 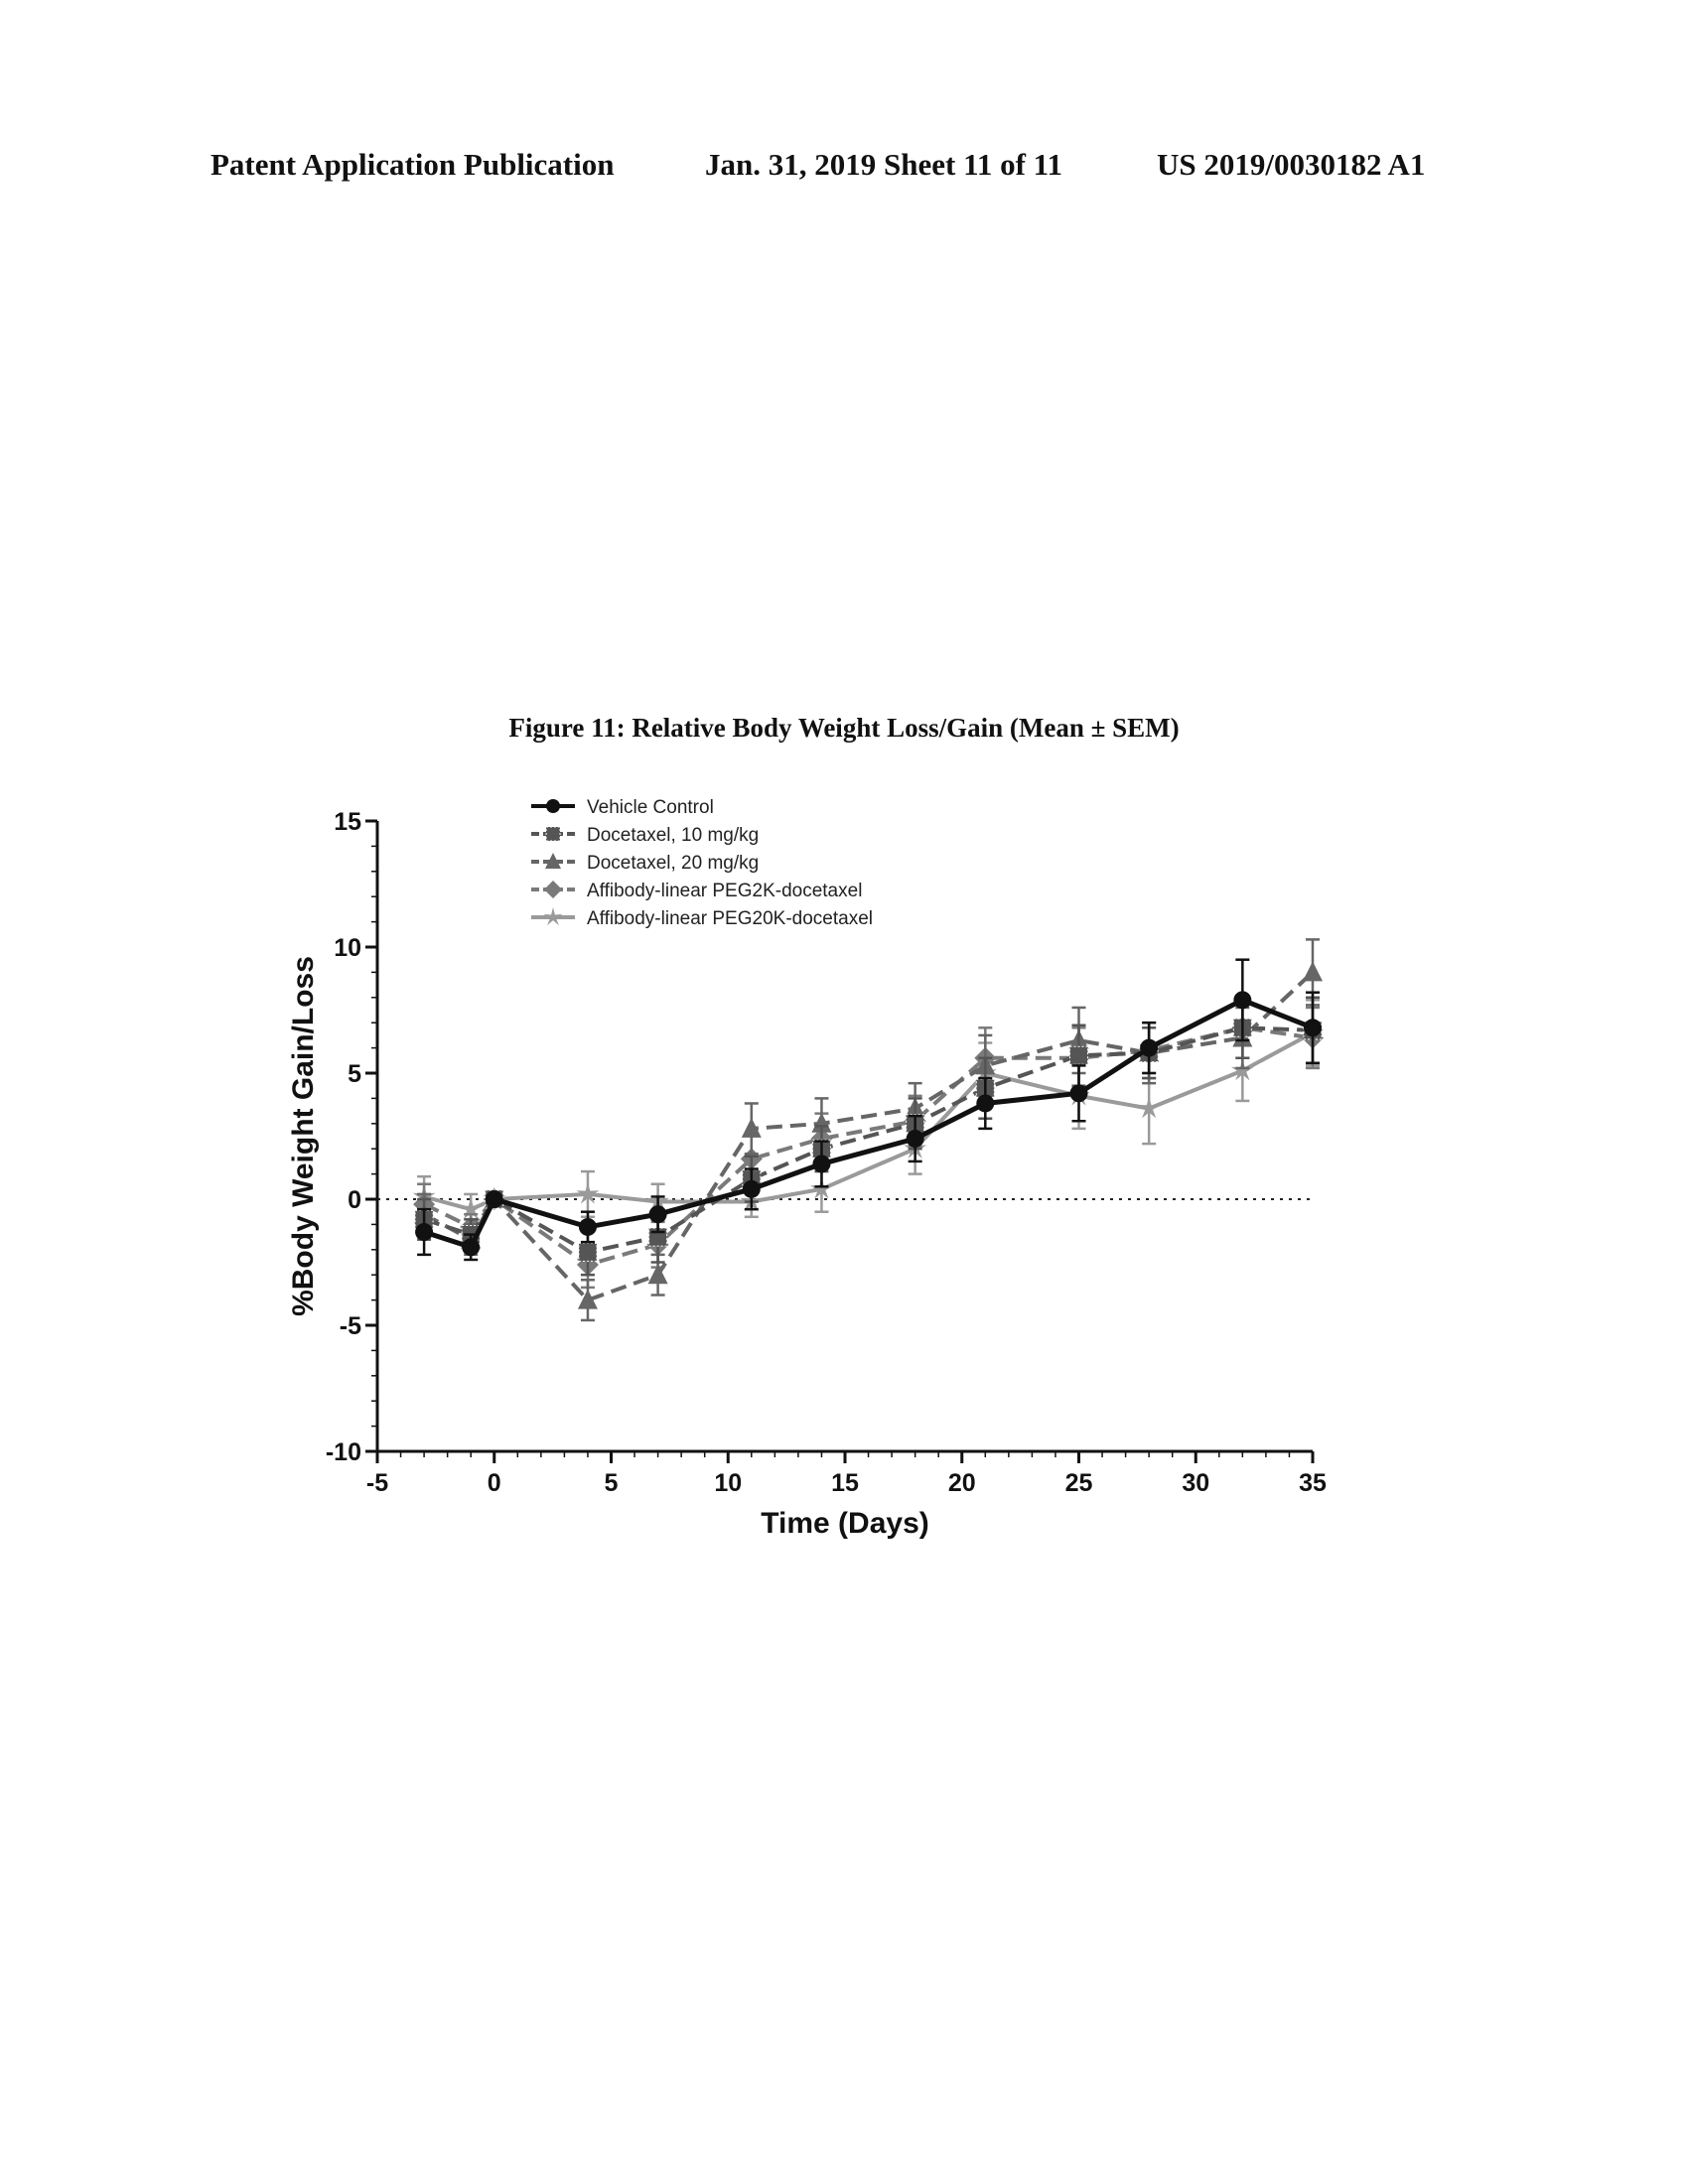 What do you see at coordinates (650, 807) in the screenshot?
I see `legend-label: Vehicle Control` at bounding box center [650, 807].